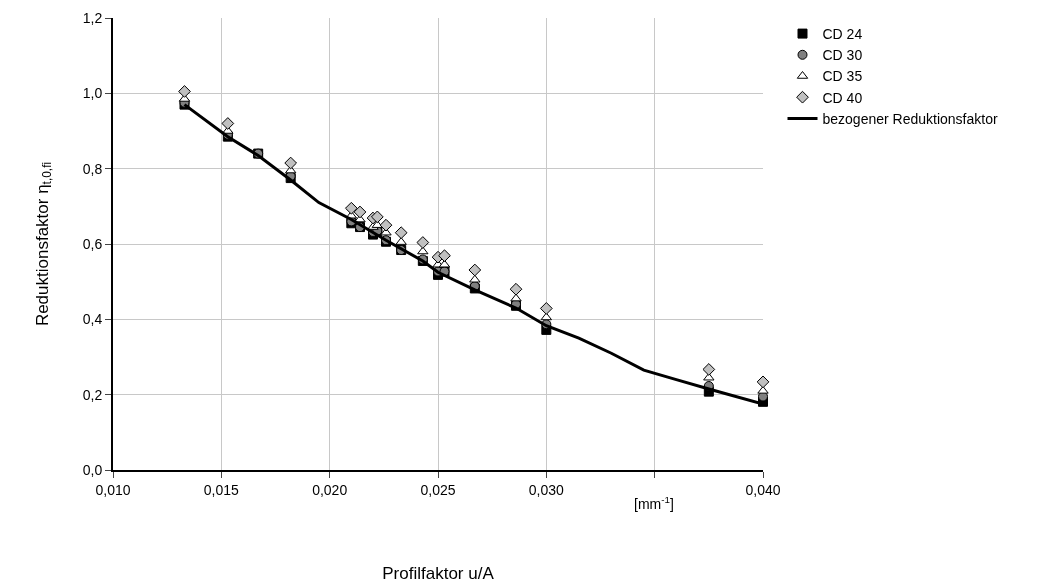 This screenshot has height=587, width=1048. I want to click on y-tick-label: 0,4, so click(92, 319).